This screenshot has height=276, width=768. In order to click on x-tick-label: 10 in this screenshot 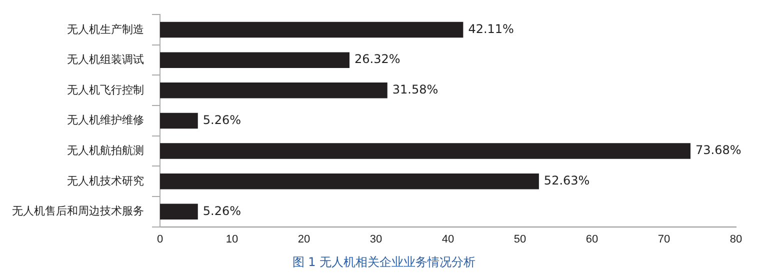, I will do `click(232, 239)`.